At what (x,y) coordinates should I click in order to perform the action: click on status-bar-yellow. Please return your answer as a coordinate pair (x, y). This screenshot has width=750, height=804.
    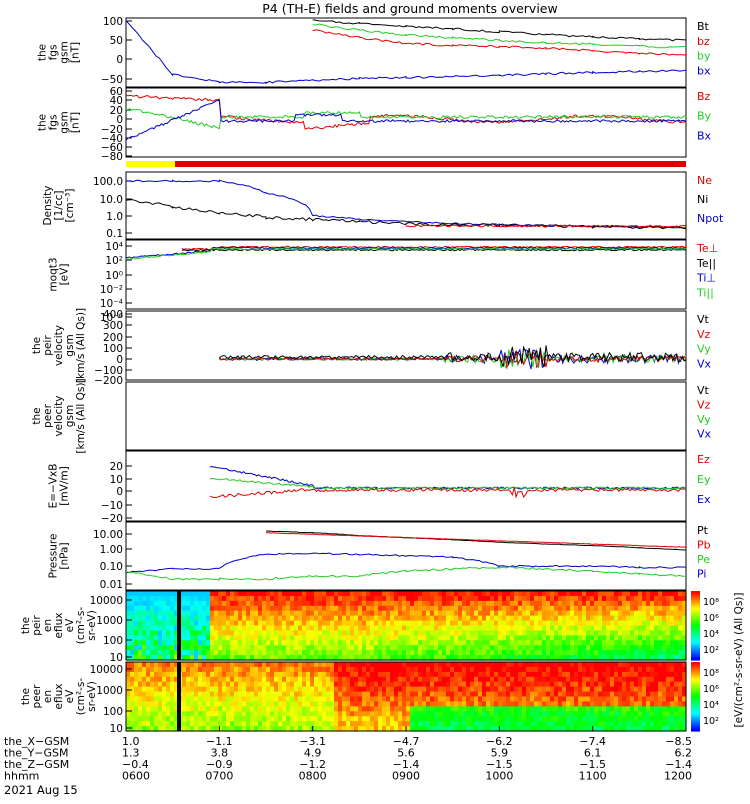
    Looking at the image, I should click on (150, 164).